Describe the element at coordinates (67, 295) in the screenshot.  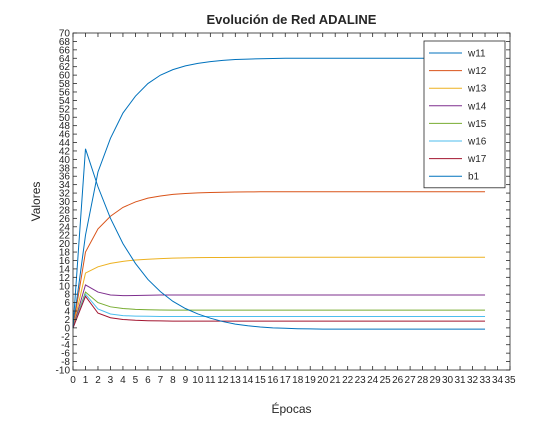
I see `y-tick-label: 8` at that location.